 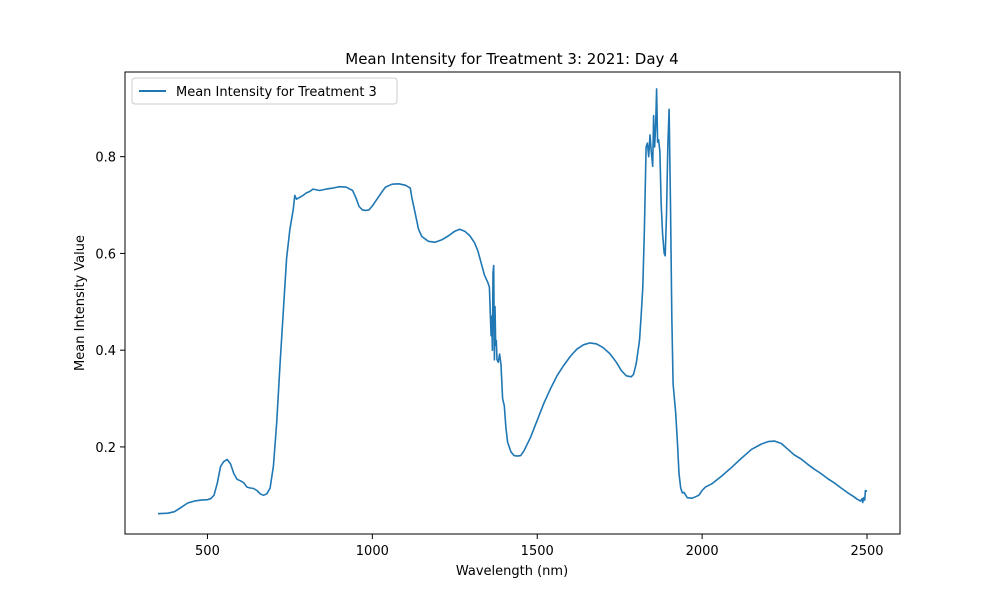 What do you see at coordinates (372, 551) in the screenshot?
I see `x-tick-label: 1000` at bounding box center [372, 551].